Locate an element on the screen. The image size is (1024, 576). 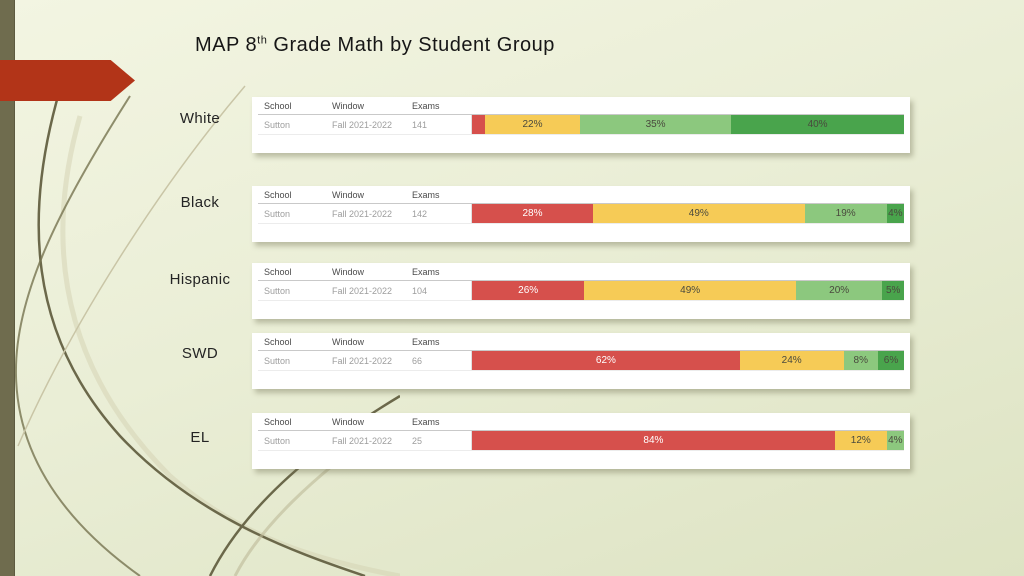
bar-segment-yellow: 12% is located at coordinates (860, 440).